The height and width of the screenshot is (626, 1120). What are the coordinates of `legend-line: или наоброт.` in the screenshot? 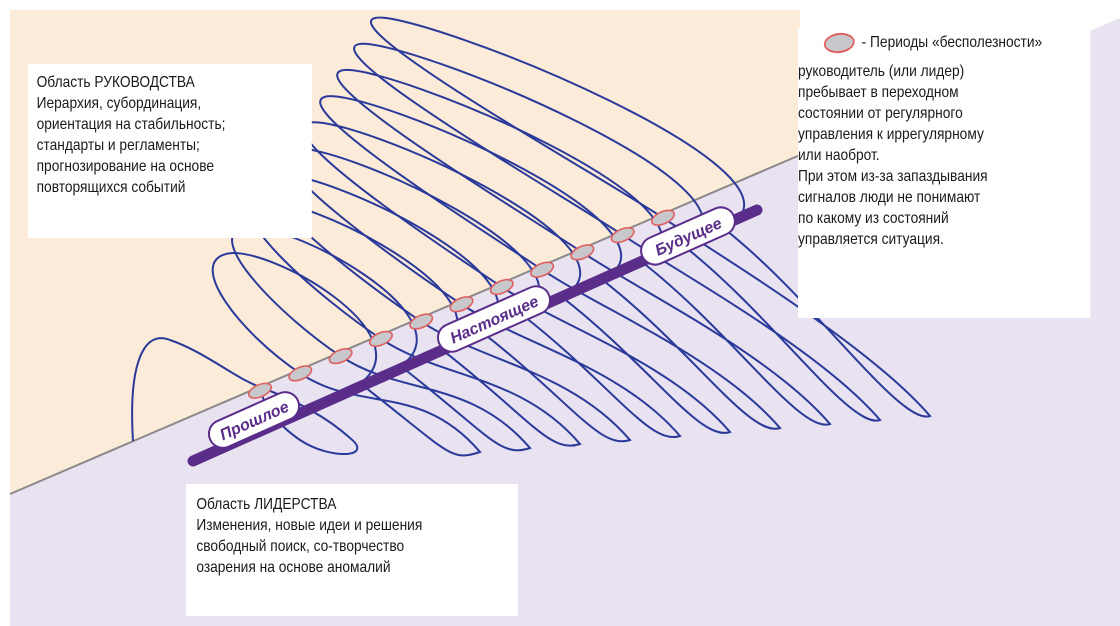 It's located at (839, 155).